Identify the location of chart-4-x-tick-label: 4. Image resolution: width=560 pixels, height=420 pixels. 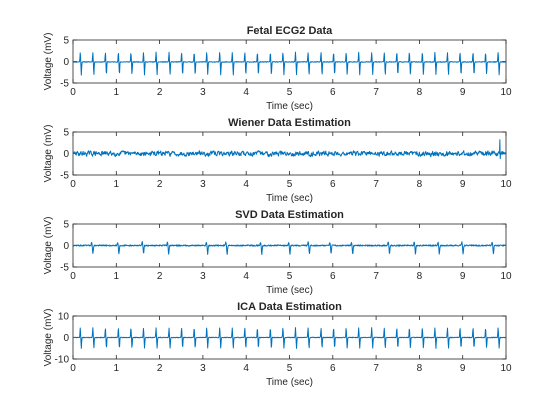
(246, 368).